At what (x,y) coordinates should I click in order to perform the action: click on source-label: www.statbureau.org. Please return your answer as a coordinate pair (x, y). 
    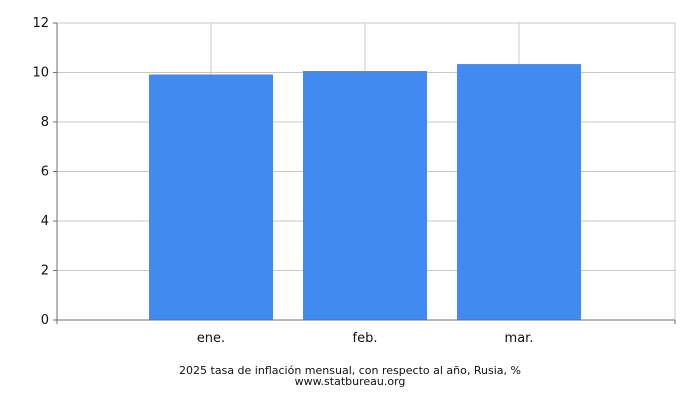
    Looking at the image, I should click on (350, 381).